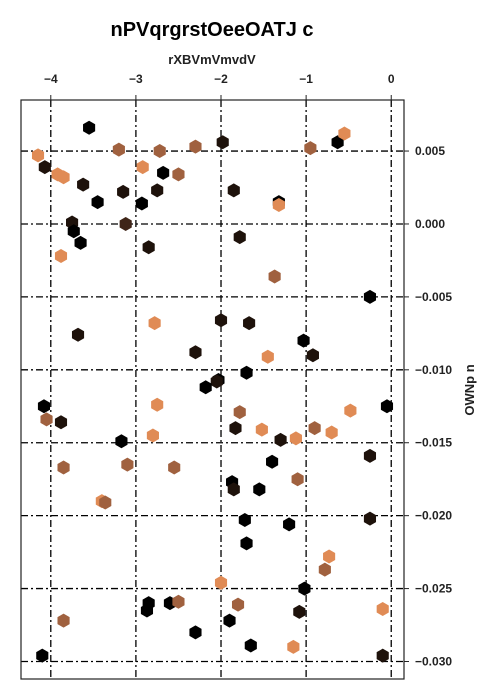 The image size is (500, 700). I want to click on chart-title: nPVqrgrstOeeOATJ c, so click(211, 30).